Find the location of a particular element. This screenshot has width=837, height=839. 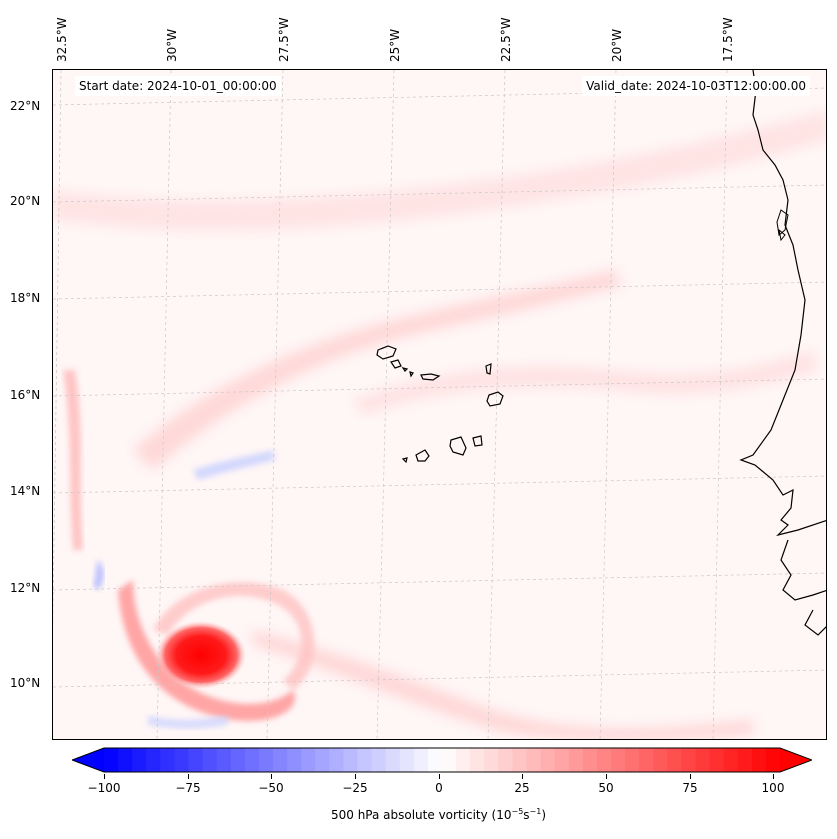

valid-date-label: Valid_date: 2024-10-03T12:00:00.00 is located at coordinates (696, 86).